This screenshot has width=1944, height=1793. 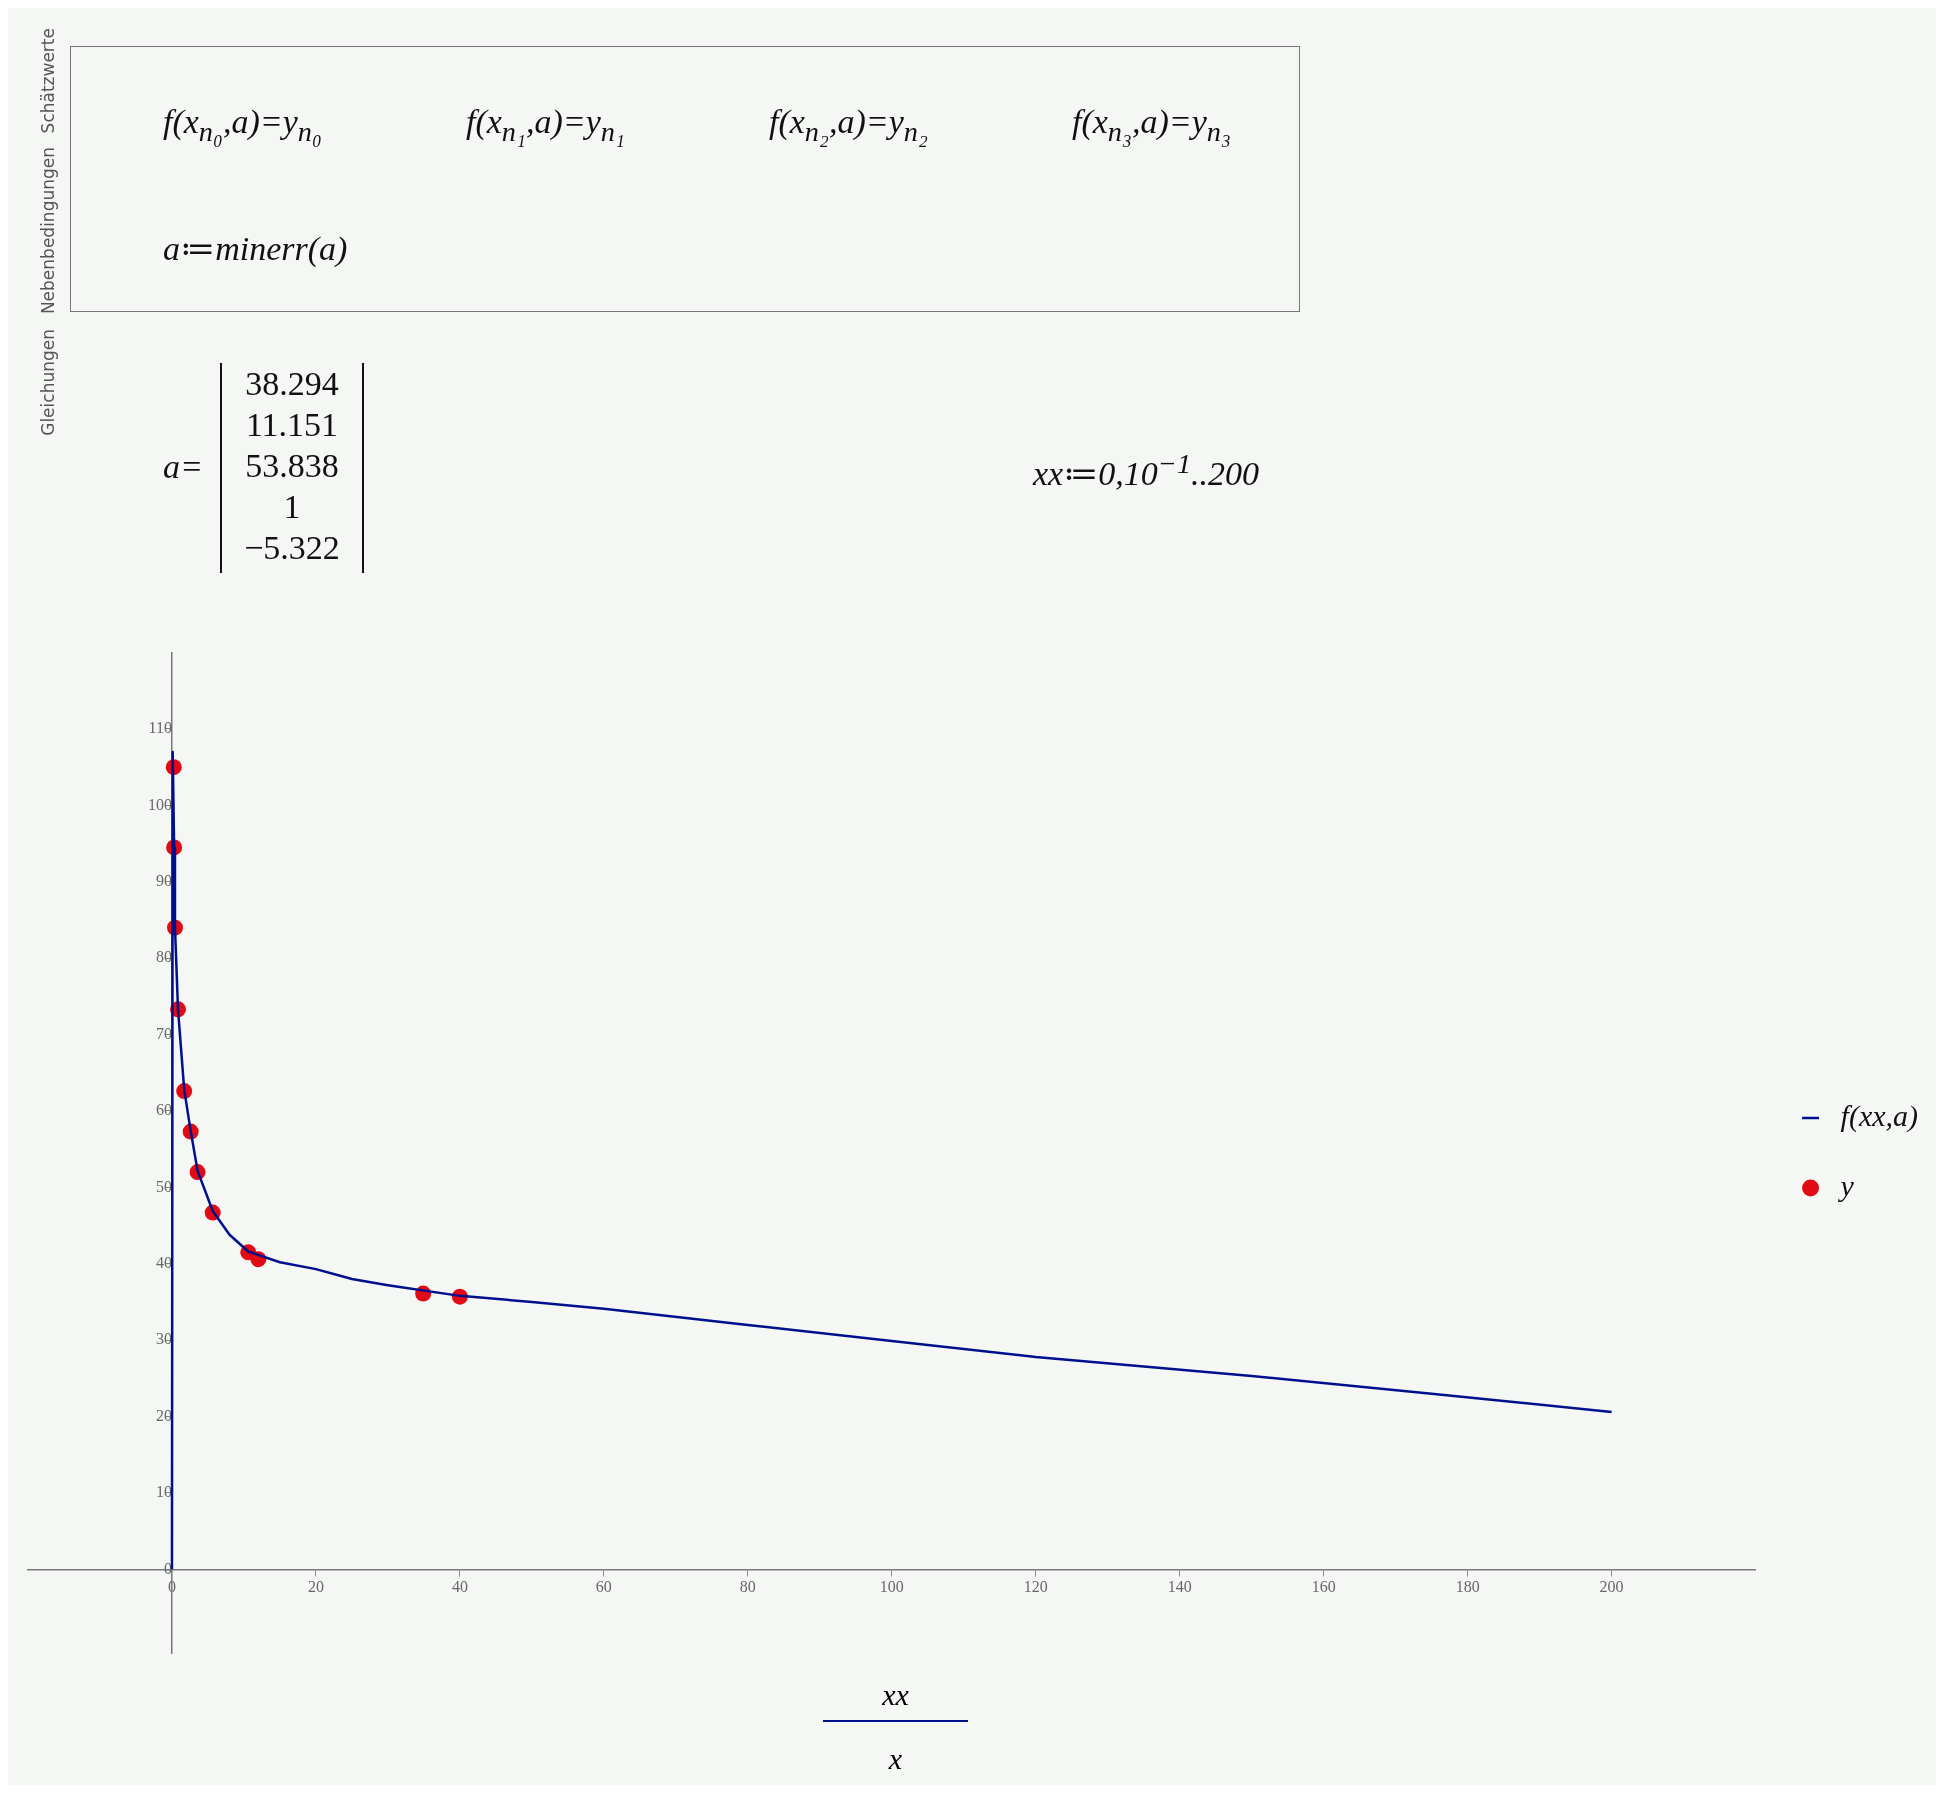 What do you see at coordinates (545, 125) in the screenshot?
I see `text: f(x$_{n₁}$,a)=y$_{n₁}$` at bounding box center [545, 125].